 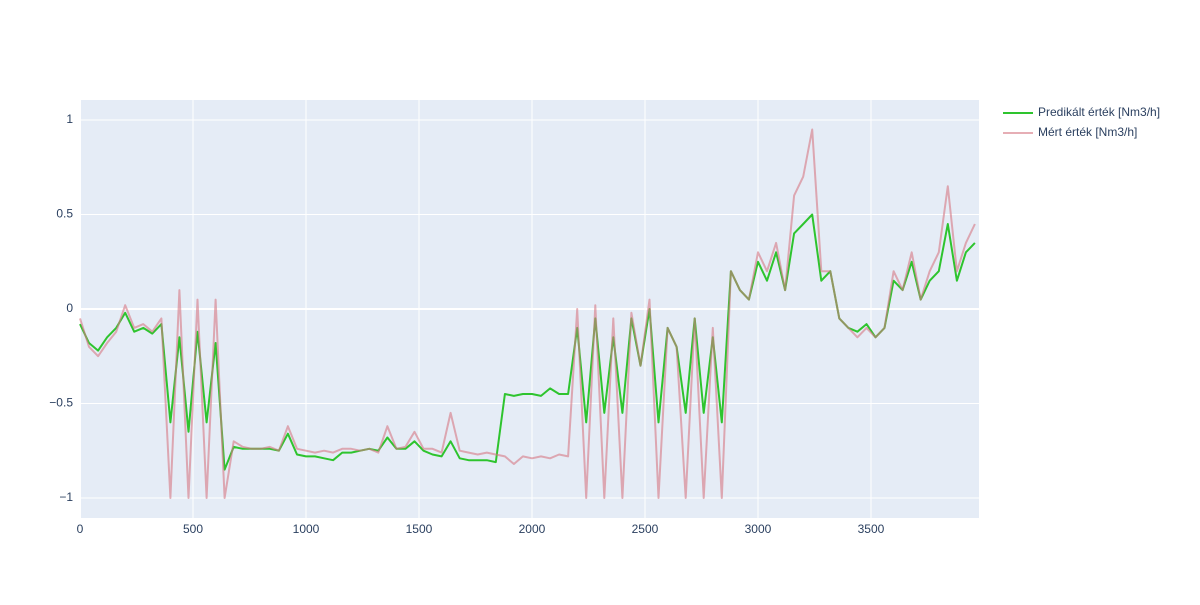 I want to click on legend-label: Mért érték [Nm3/h], so click(x=1087, y=132).